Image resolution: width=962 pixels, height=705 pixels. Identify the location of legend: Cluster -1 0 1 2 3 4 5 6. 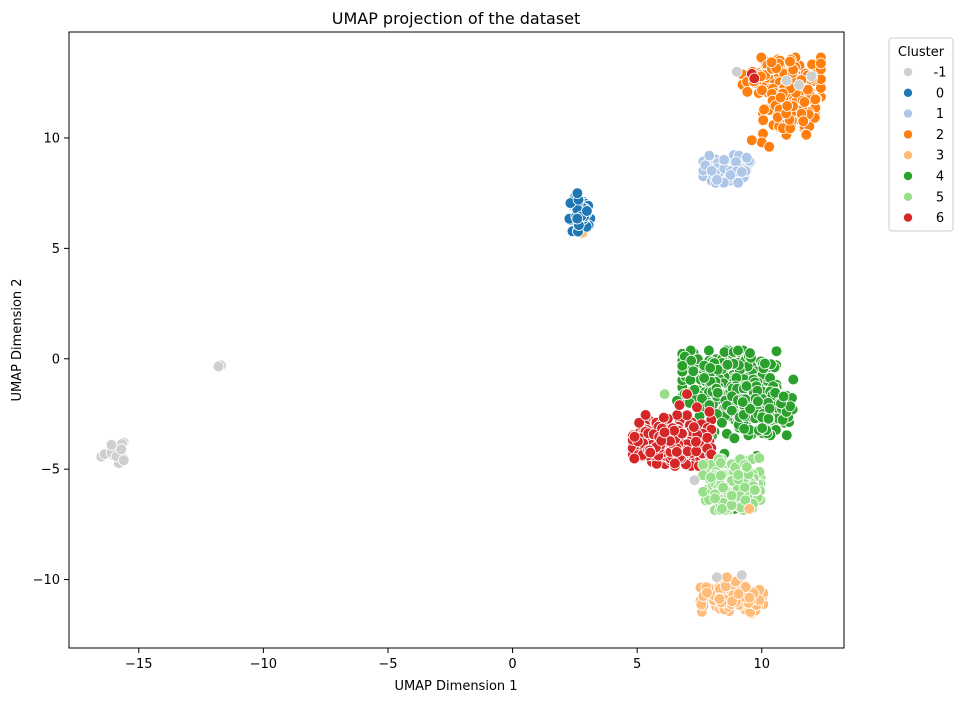
(921, 134).